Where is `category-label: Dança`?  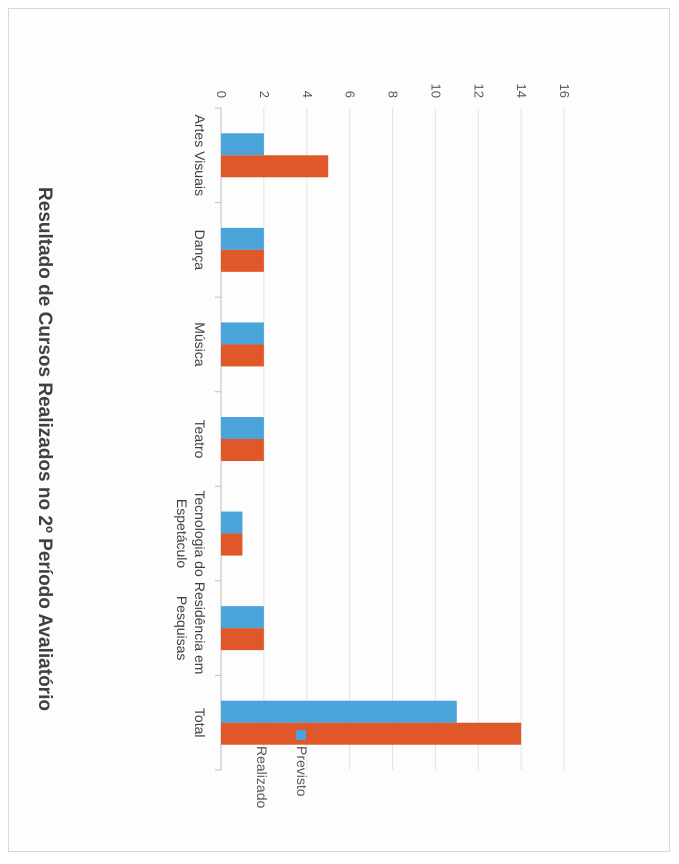
category-label: Dança is located at coordinates (200, 250).